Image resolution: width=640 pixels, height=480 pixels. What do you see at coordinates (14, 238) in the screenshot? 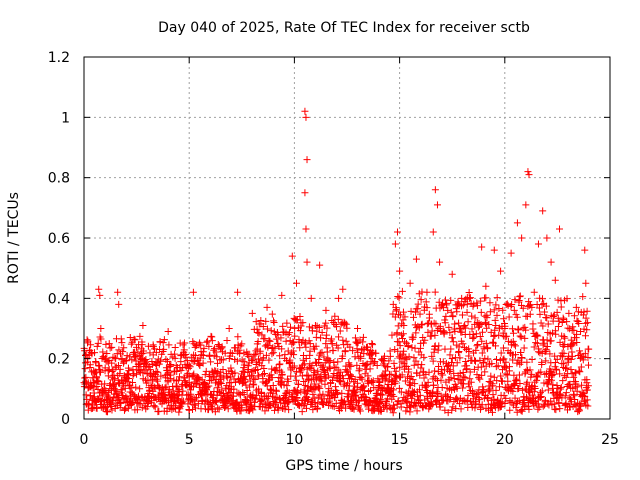
I see `y-axis-label: ROTI / TECUs` at bounding box center [14, 238].